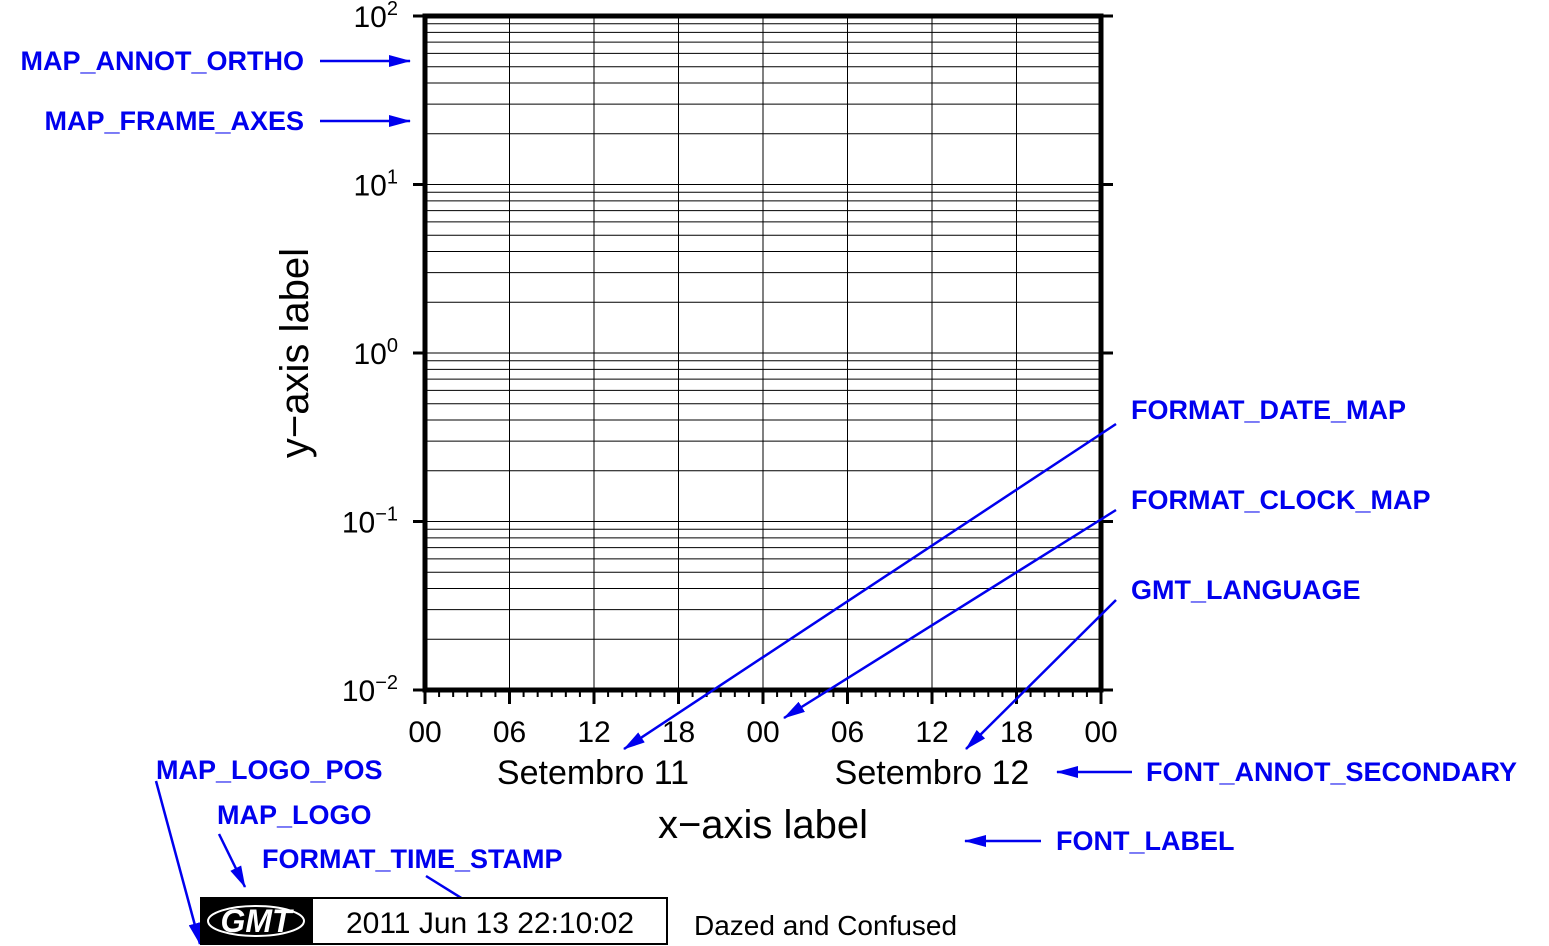  Describe the element at coordinates (232, 860) in the screenshot. I see `arrow-map-logo` at that location.